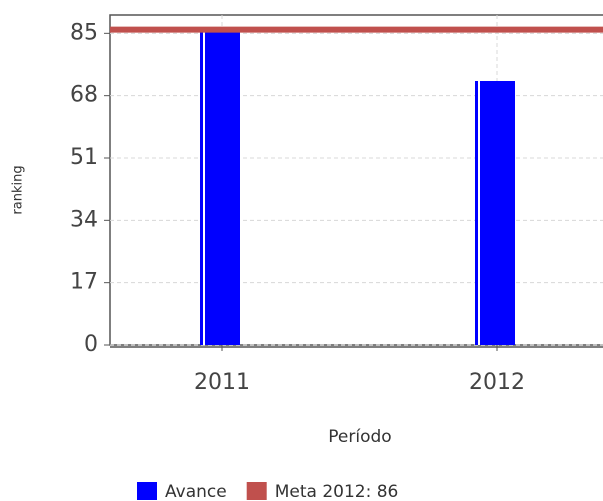 Image resolution: width=603 pixels, height=501 pixels. Describe the element at coordinates (497, 382) in the screenshot. I see `x-tick-label: 2012` at that location.